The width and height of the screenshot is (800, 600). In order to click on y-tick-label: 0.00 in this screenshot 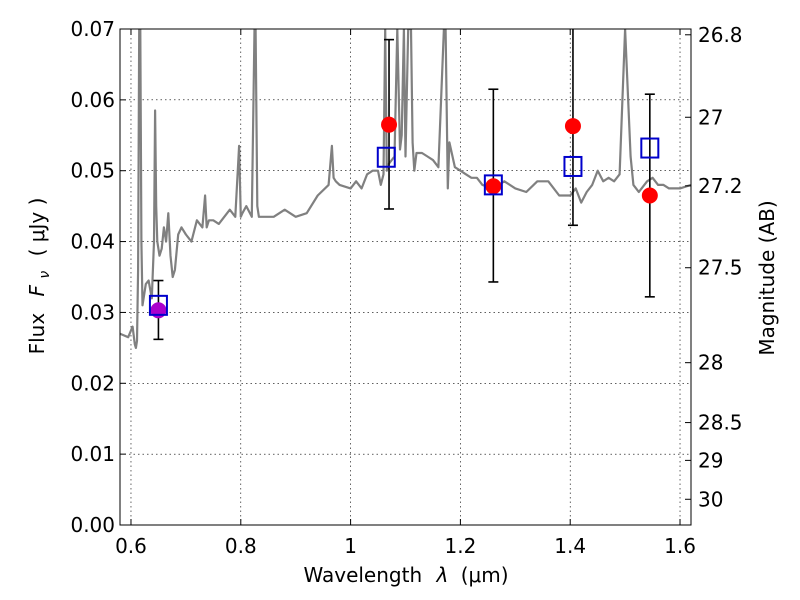, I will do `click(92, 525)`.